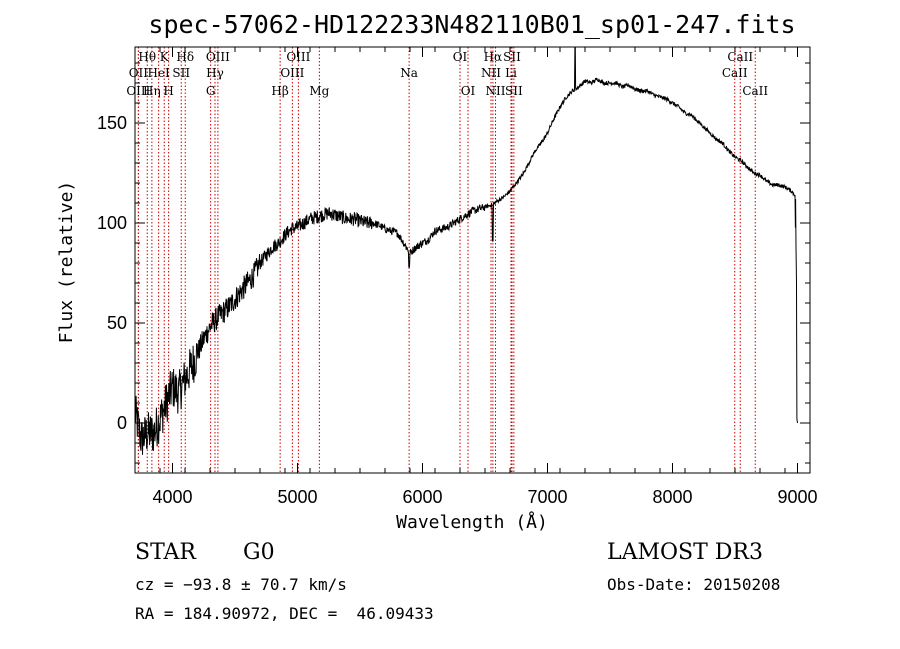 The image size is (900, 649). I want to click on y-tick-label: 100, so click(112, 223).